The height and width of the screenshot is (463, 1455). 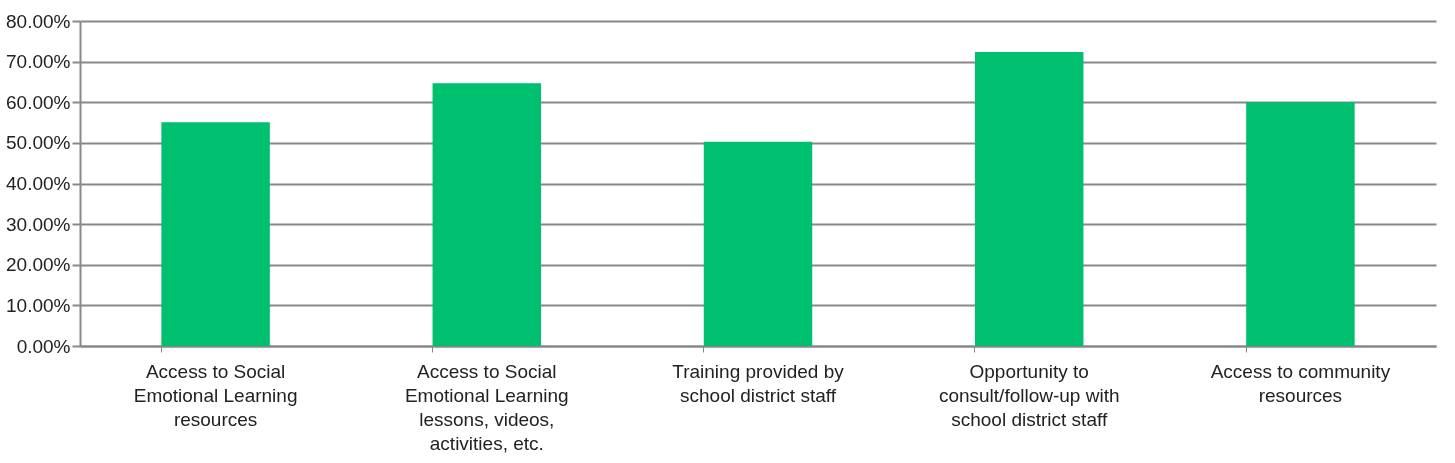 What do you see at coordinates (38, 265) in the screenshot?
I see `y-tick-label: 20.00%` at bounding box center [38, 265].